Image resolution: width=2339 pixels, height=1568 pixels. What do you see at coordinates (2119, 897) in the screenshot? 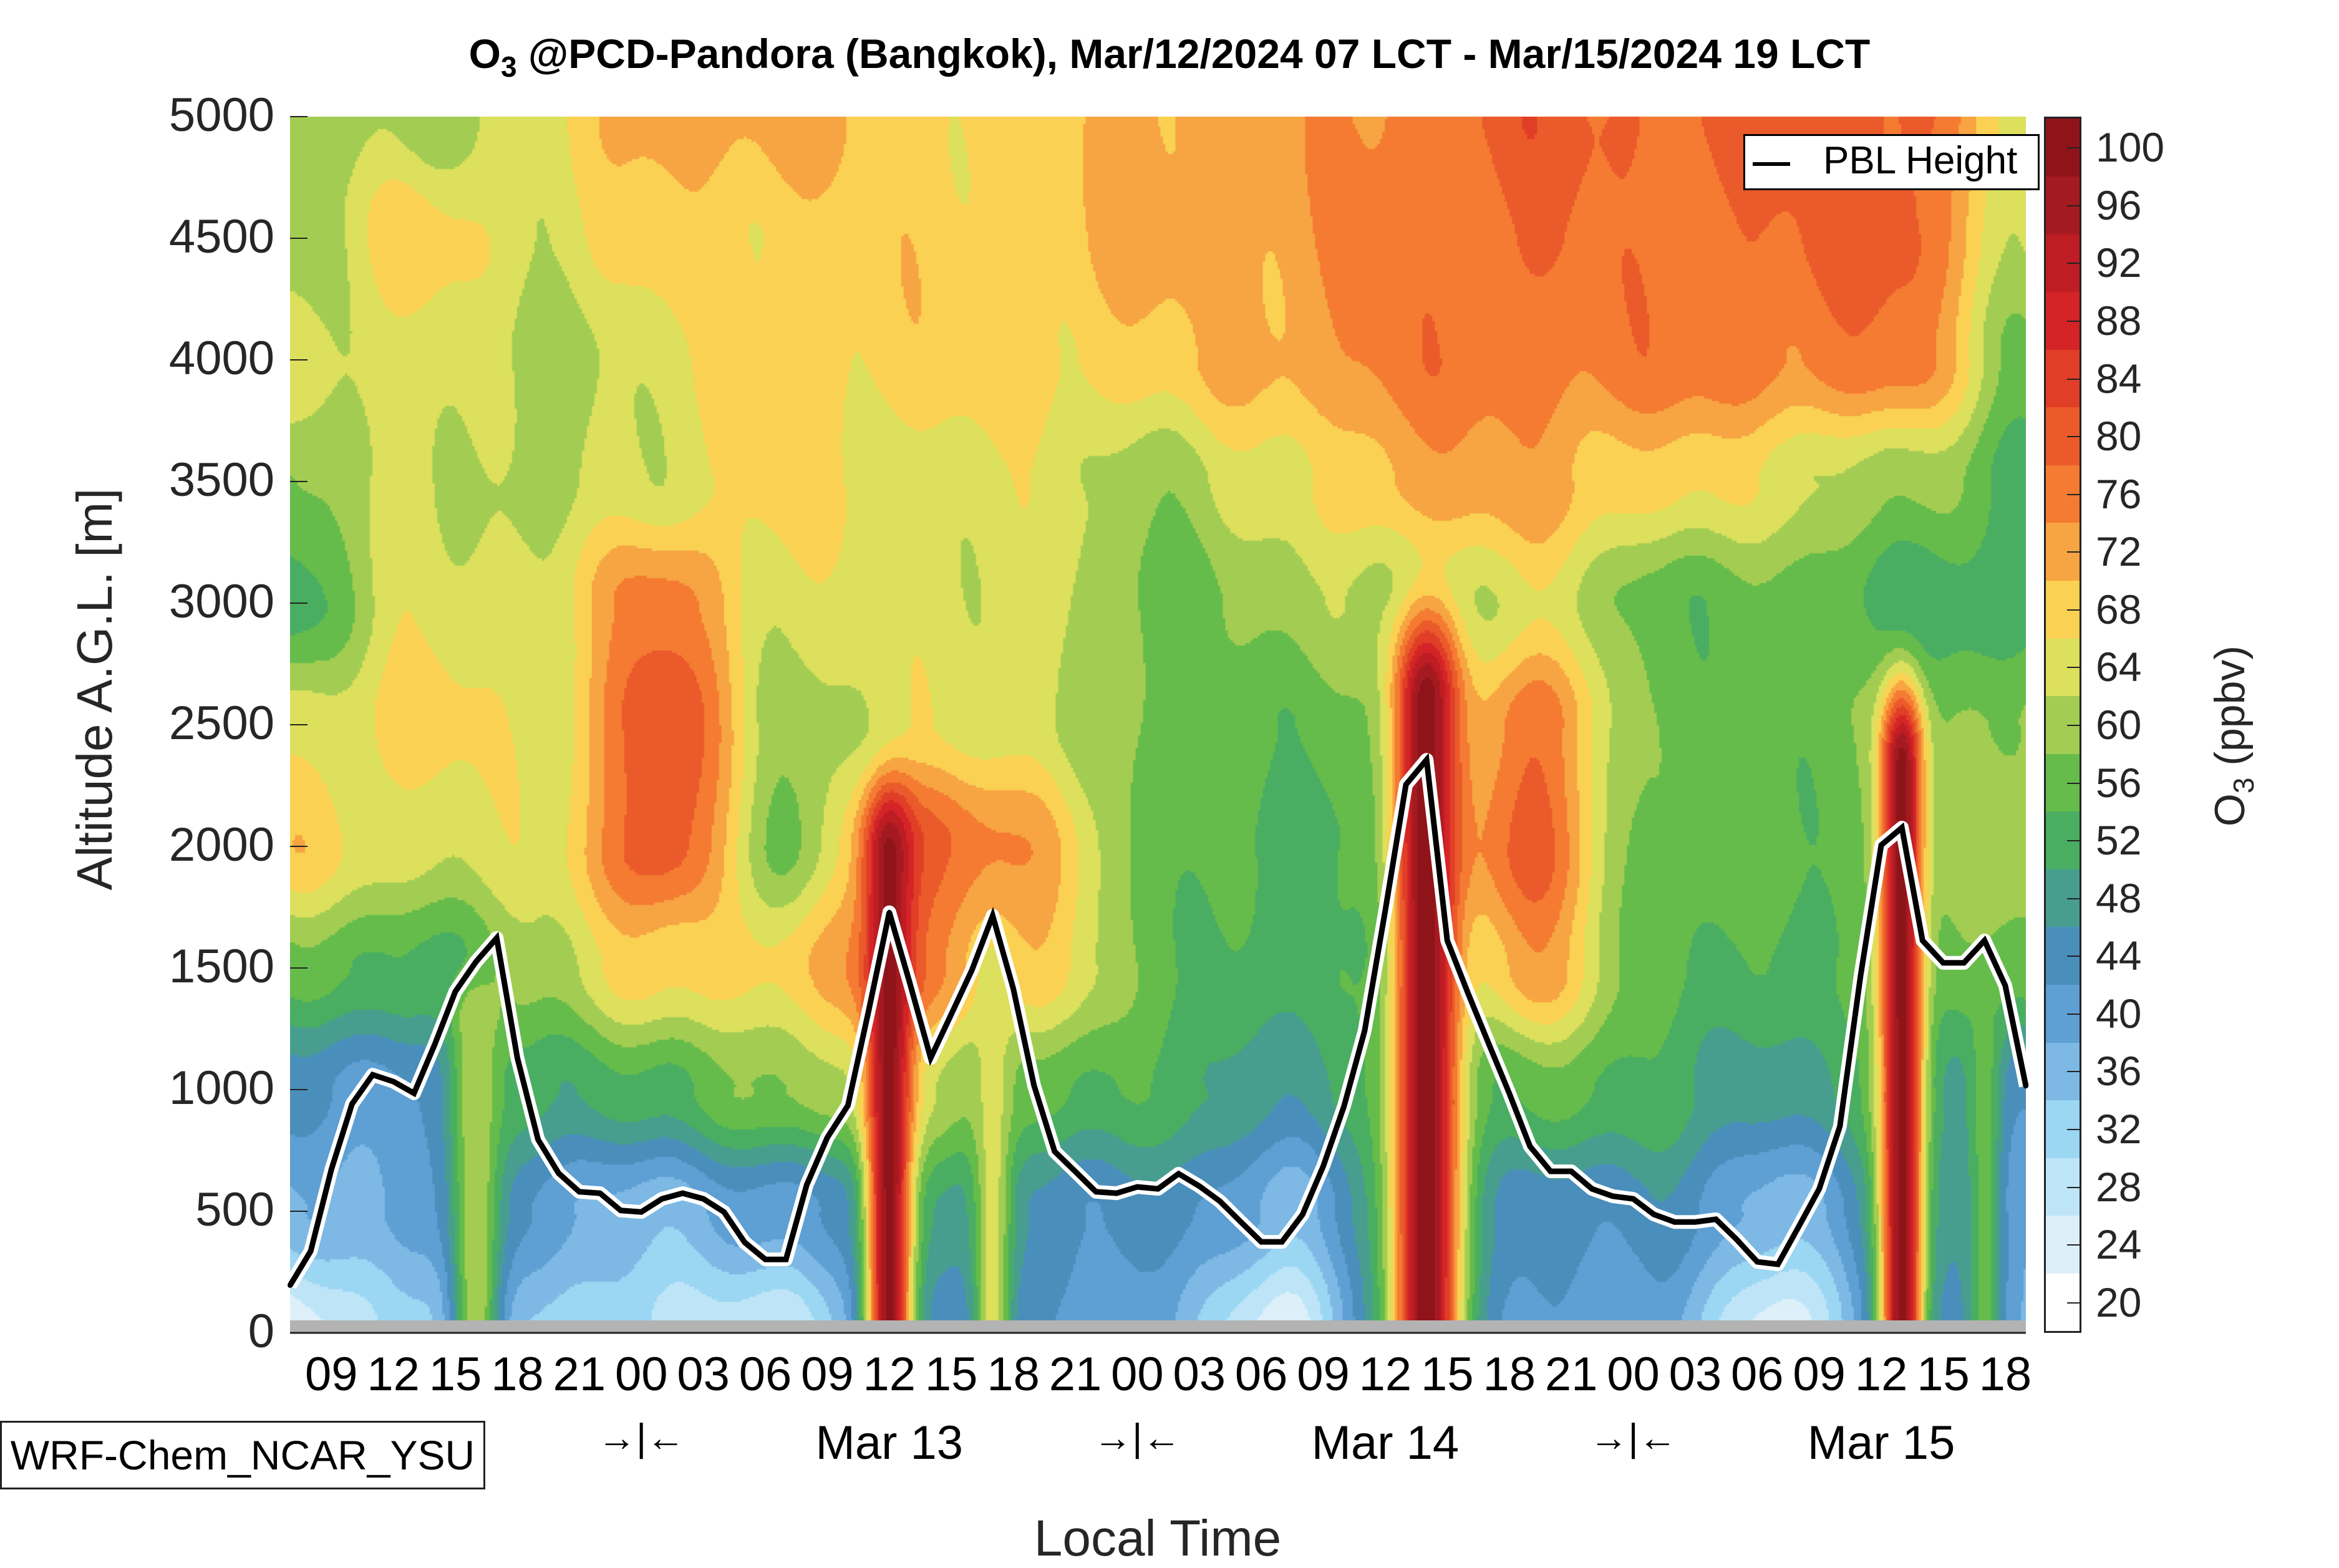
I see `colorbar-tick-label: 48` at bounding box center [2119, 897].